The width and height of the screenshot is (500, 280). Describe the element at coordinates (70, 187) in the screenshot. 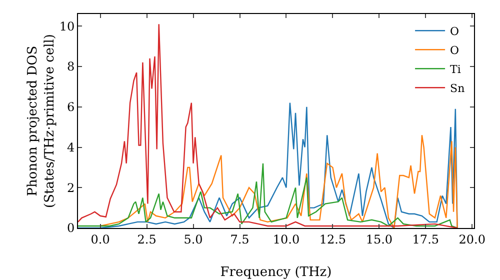

I see `y-tick-label: 2` at that location.